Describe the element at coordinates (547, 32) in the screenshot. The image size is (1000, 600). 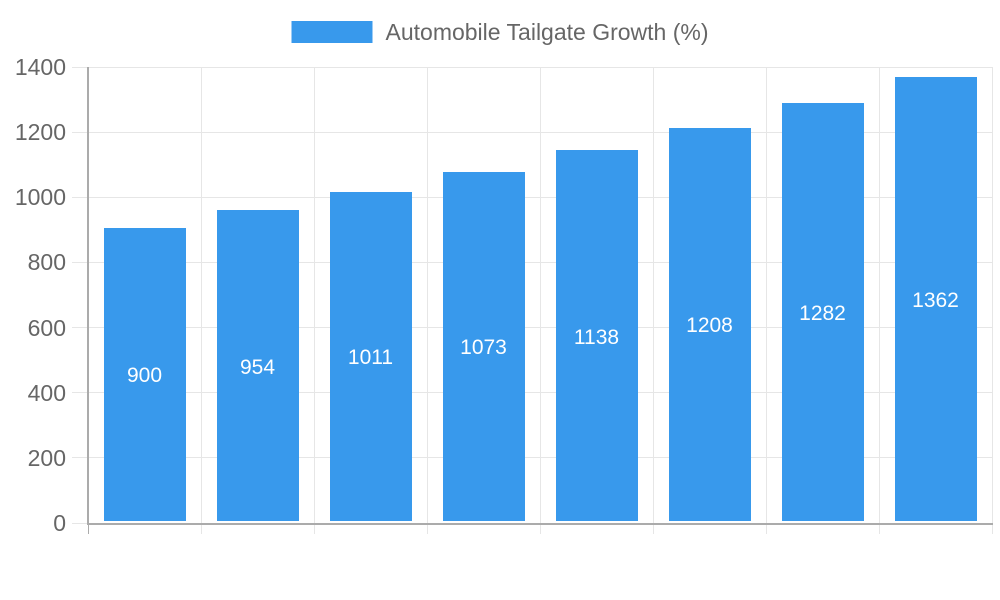
I see `legend-label: Automobile Tailgate Growth (%)` at that location.